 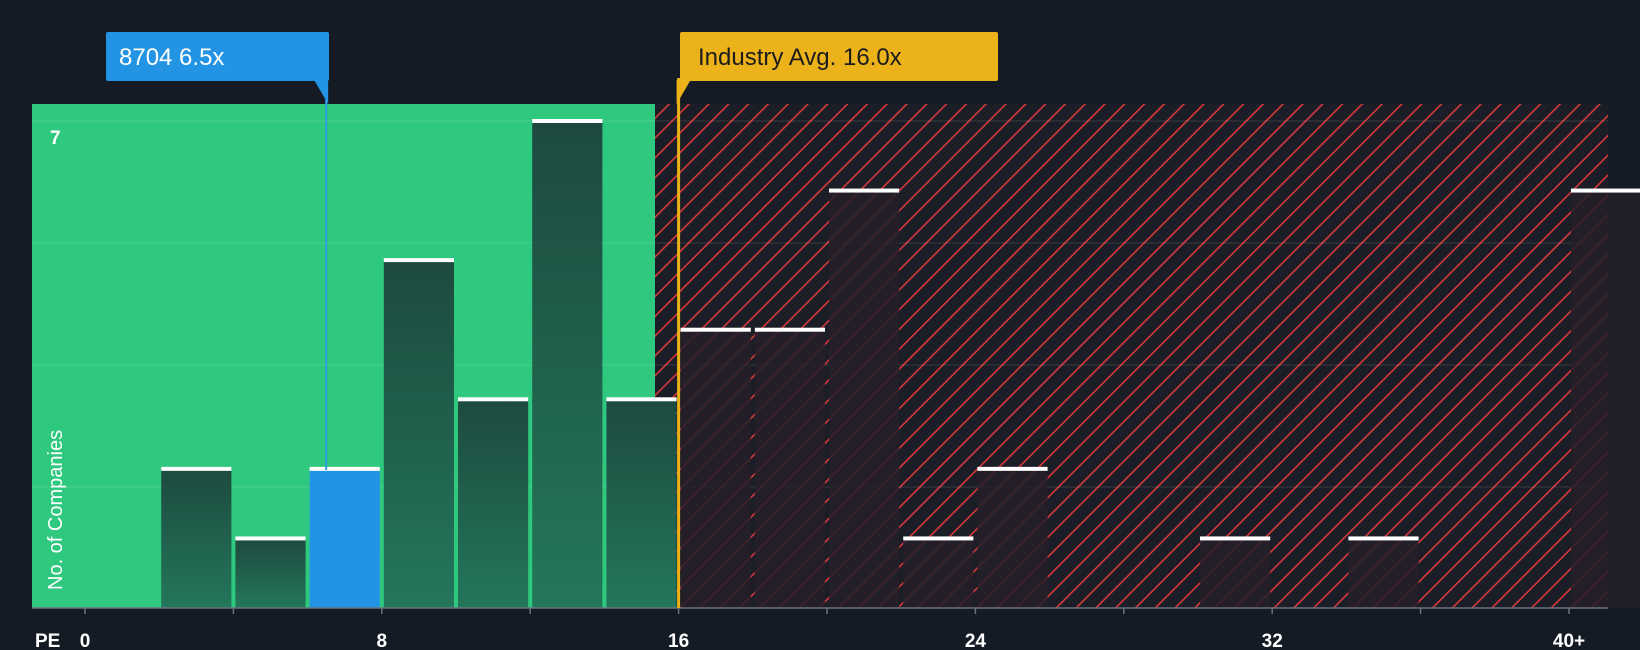 I want to click on x-tick-label: 8, so click(x=382, y=640).